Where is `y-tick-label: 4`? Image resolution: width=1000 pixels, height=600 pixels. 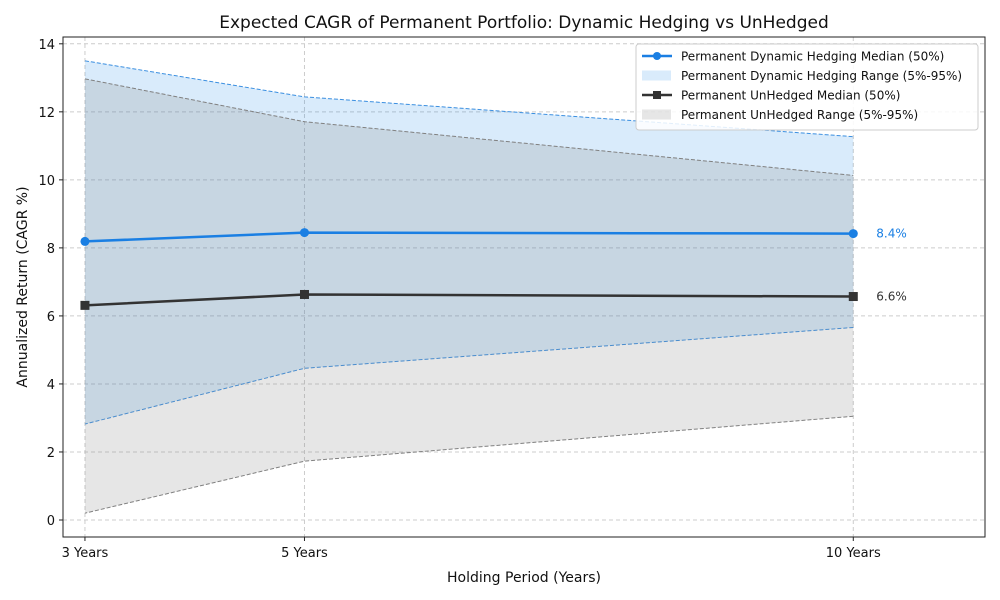 y-tick-label: 4 is located at coordinates (51, 385).